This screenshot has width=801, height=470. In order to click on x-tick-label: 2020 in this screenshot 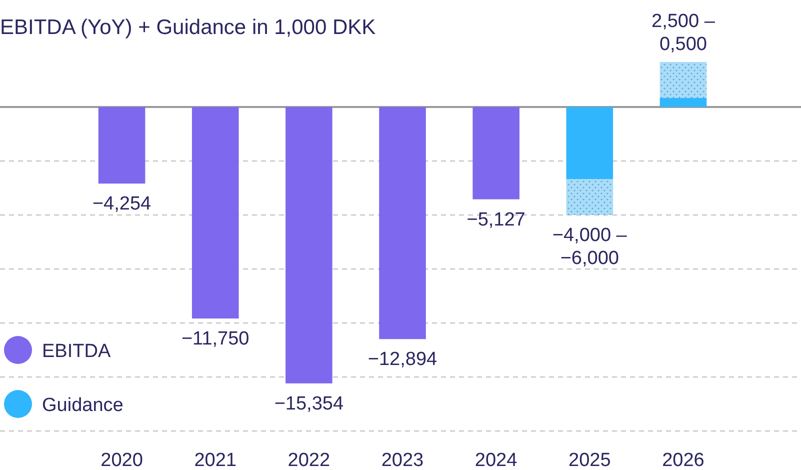, I will do `click(121, 460)`.